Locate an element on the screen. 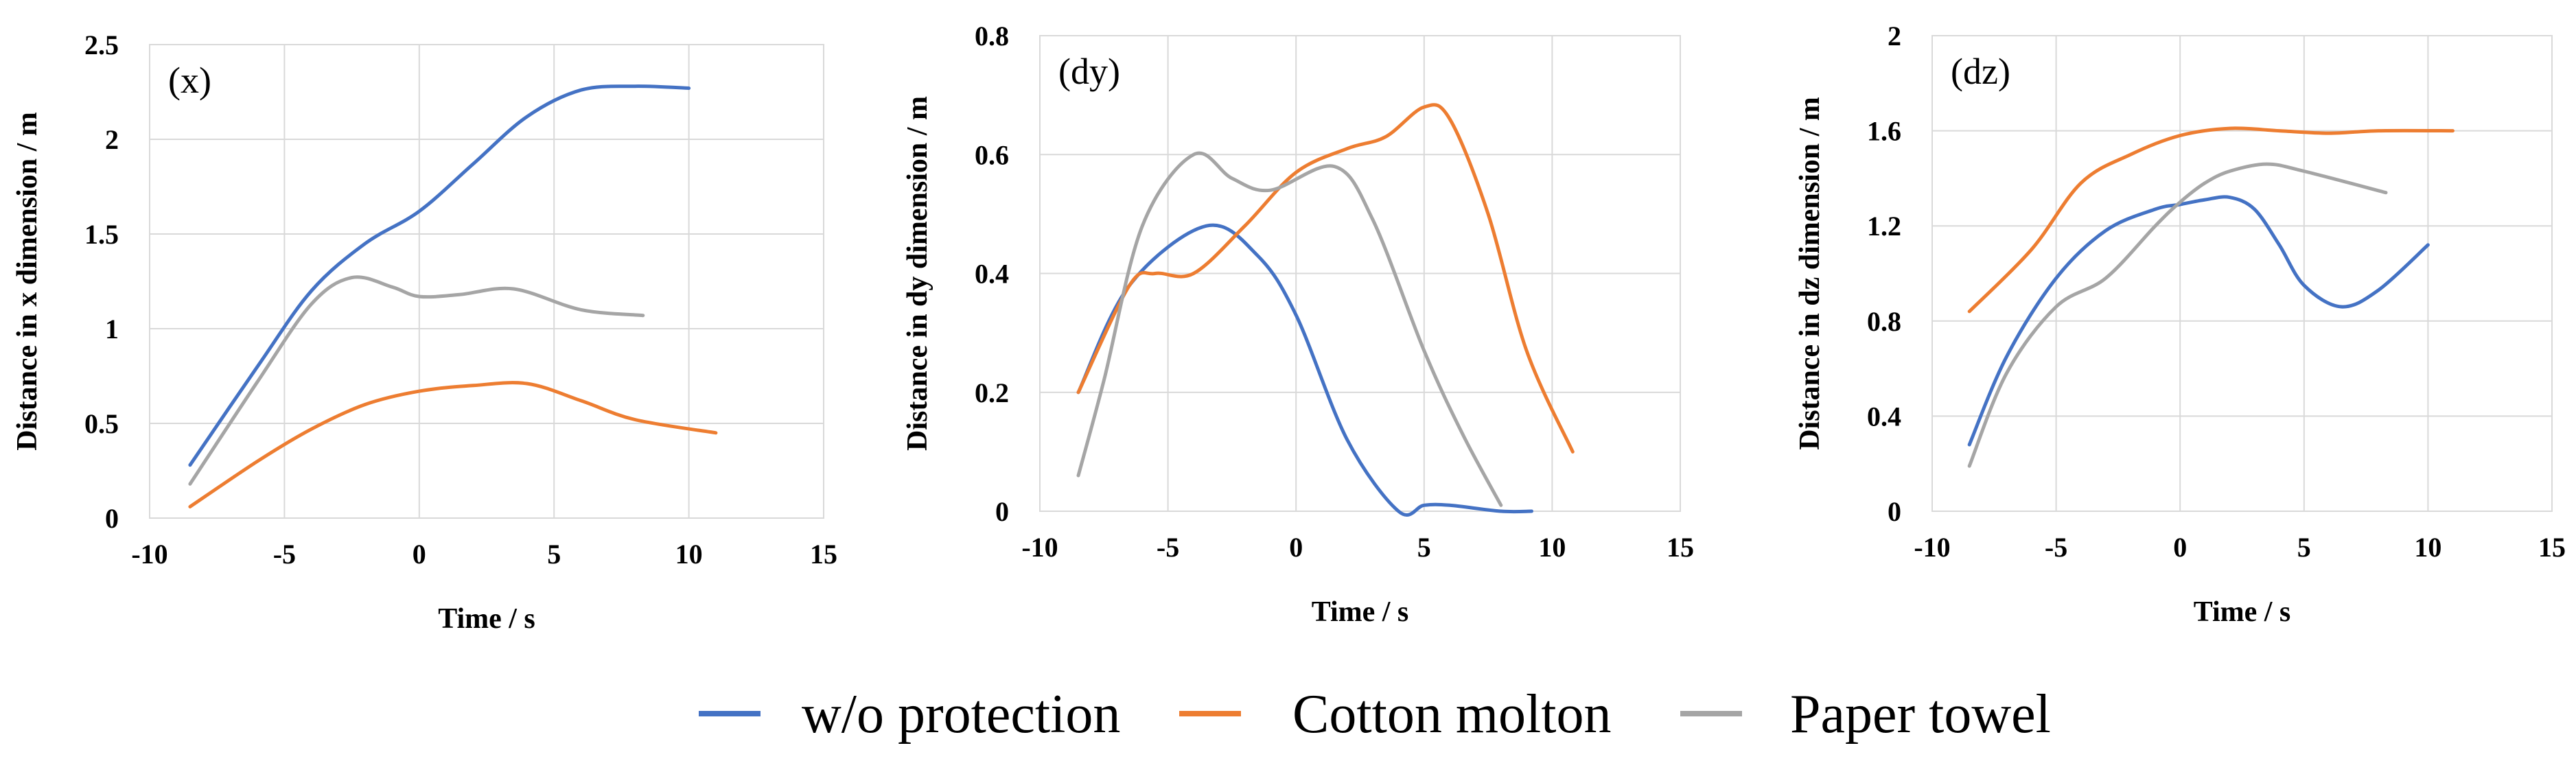  y-tick-label: 0.6 is located at coordinates (992, 154).